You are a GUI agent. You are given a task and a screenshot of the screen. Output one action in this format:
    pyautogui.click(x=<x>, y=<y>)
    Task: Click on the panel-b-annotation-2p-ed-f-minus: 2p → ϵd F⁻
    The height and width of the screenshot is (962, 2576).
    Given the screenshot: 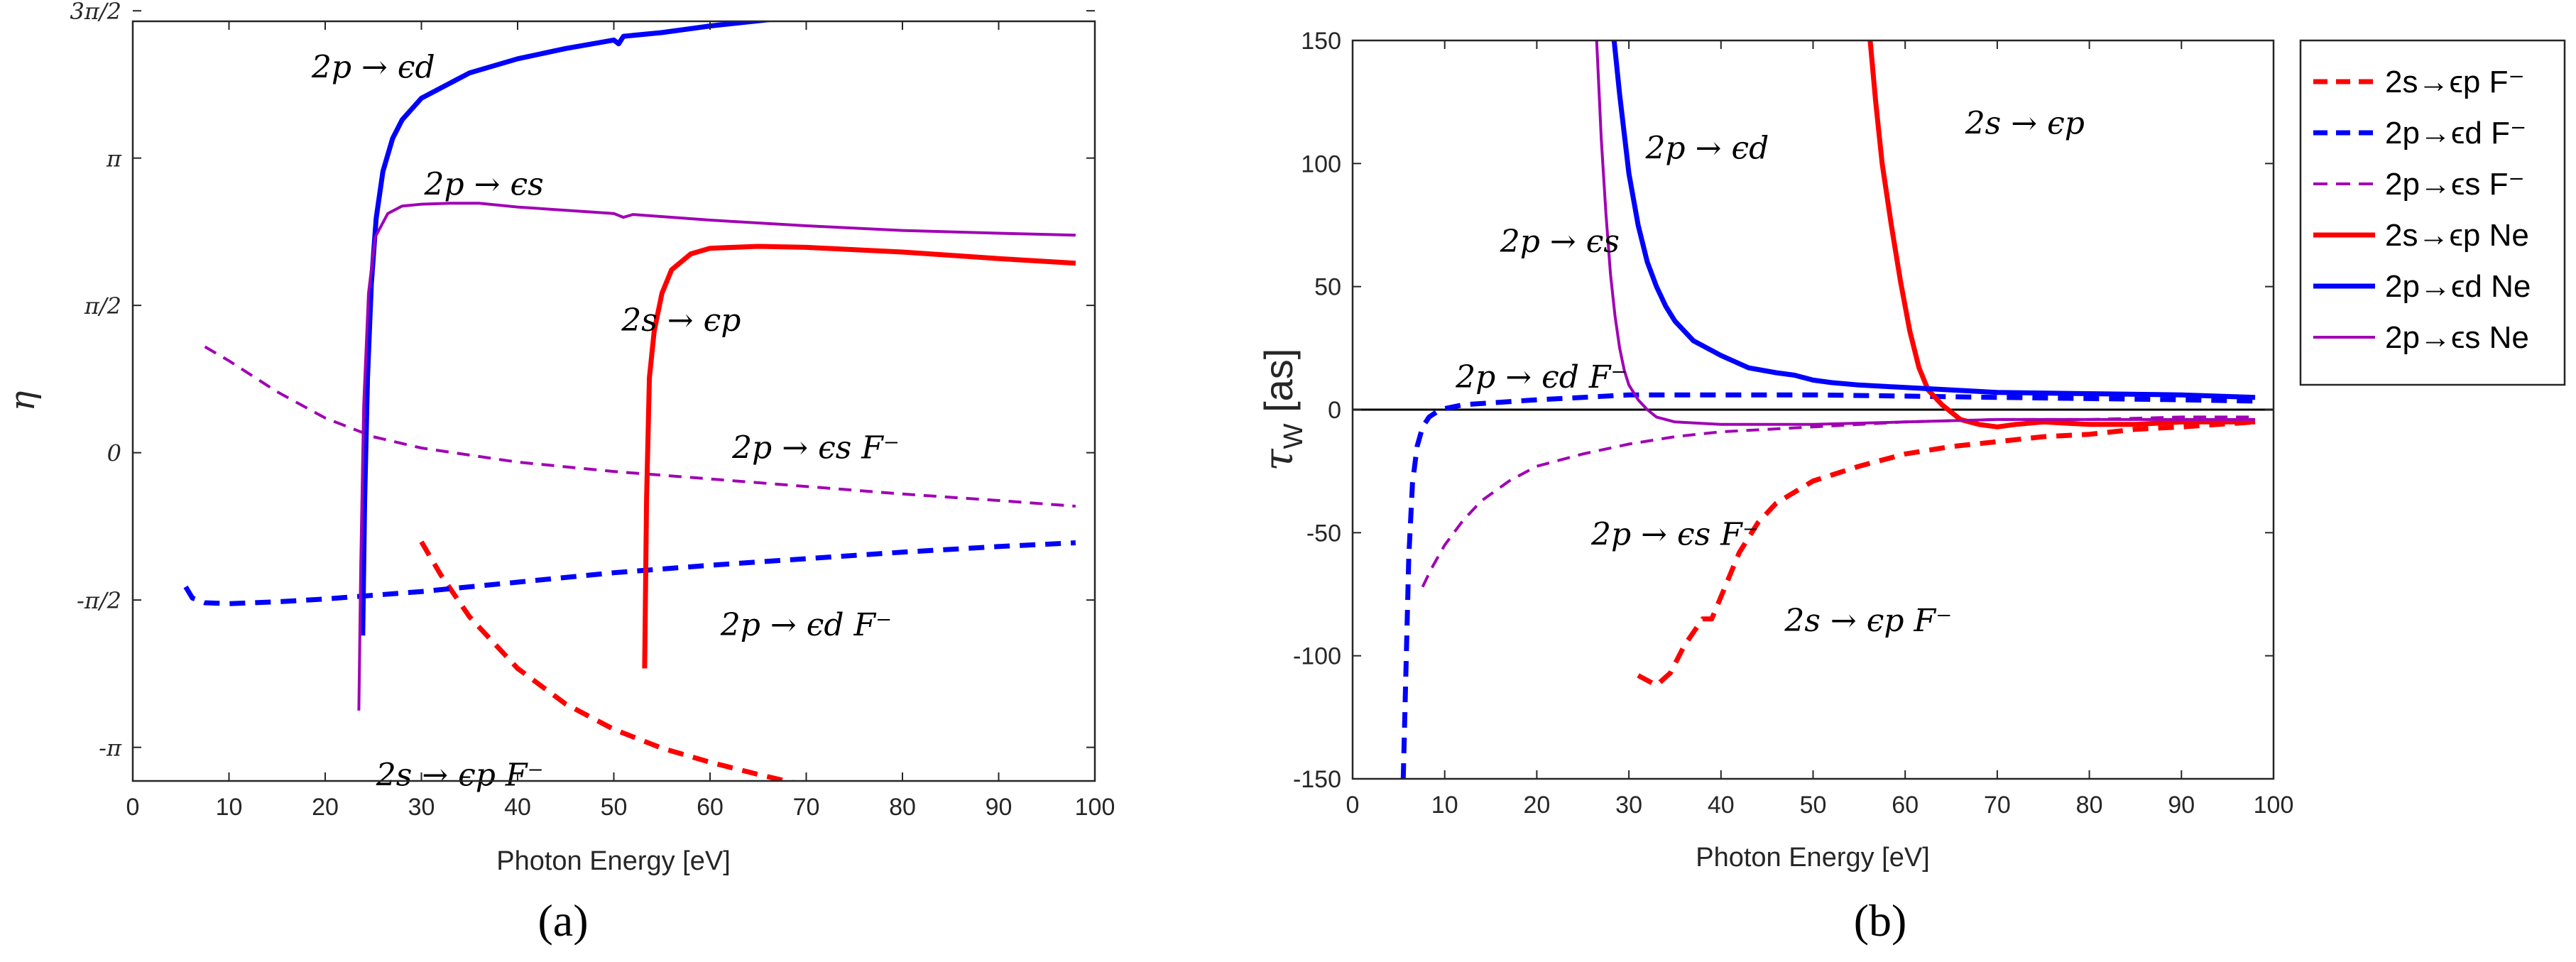 What is the action you would take?
    pyautogui.click(x=1541, y=377)
    